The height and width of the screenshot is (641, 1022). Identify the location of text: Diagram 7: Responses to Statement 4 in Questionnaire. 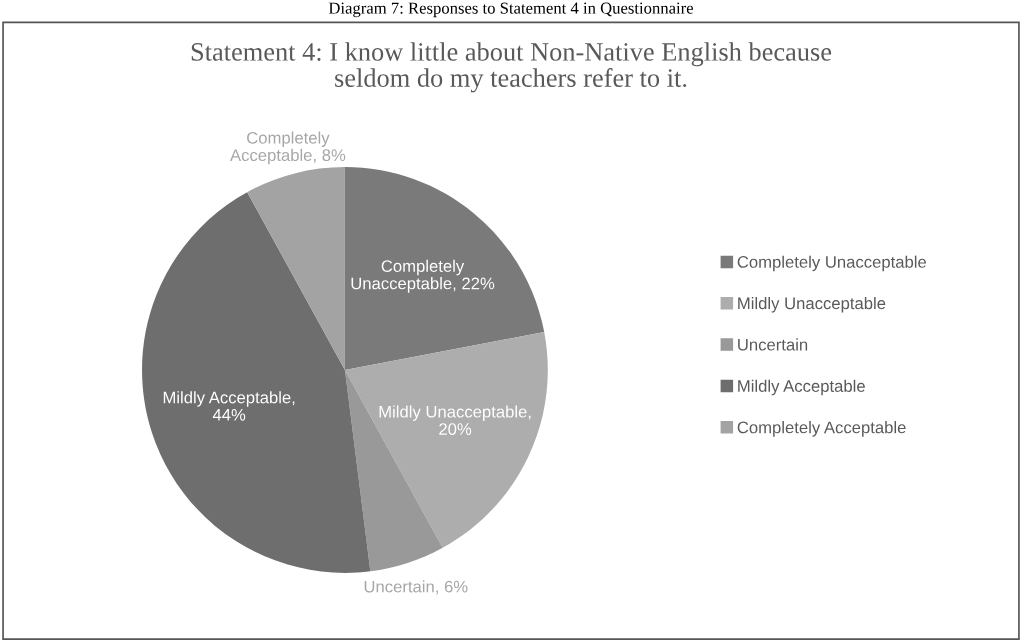
(511, 10).